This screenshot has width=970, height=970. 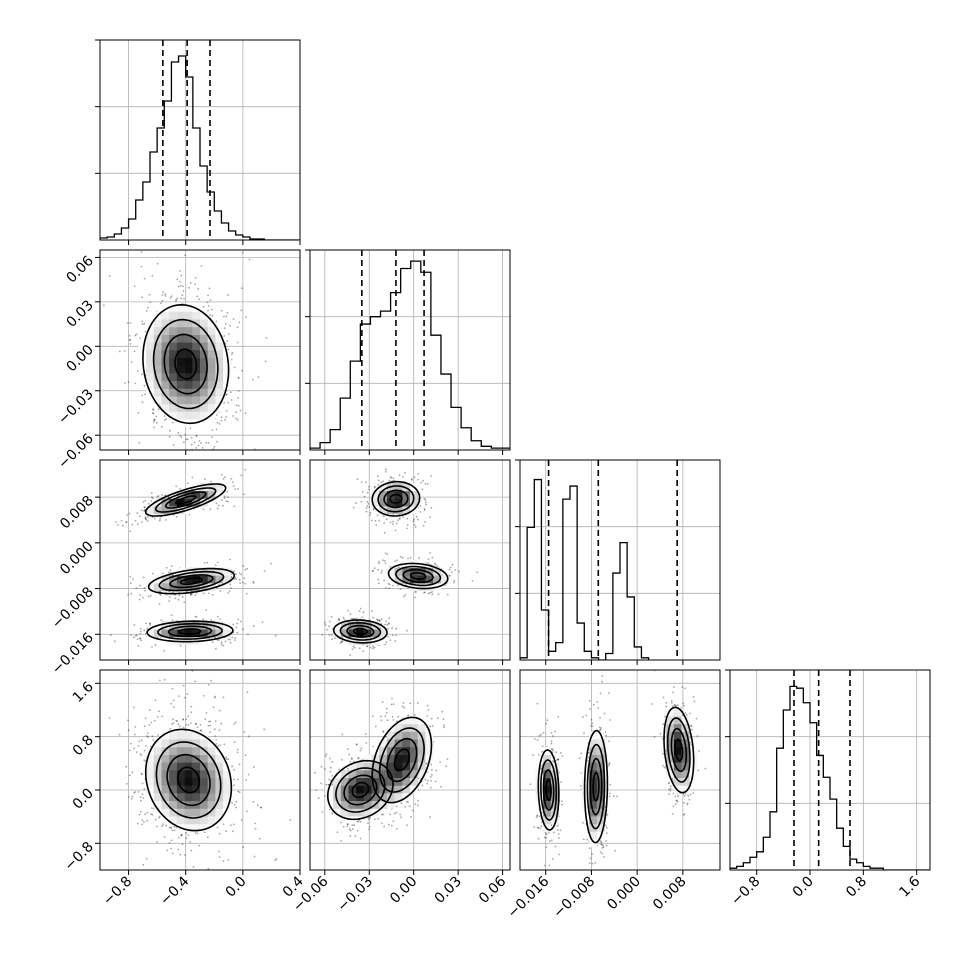 What do you see at coordinates (410, 355) in the screenshot?
I see `histogram-p1` at bounding box center [410, 355].